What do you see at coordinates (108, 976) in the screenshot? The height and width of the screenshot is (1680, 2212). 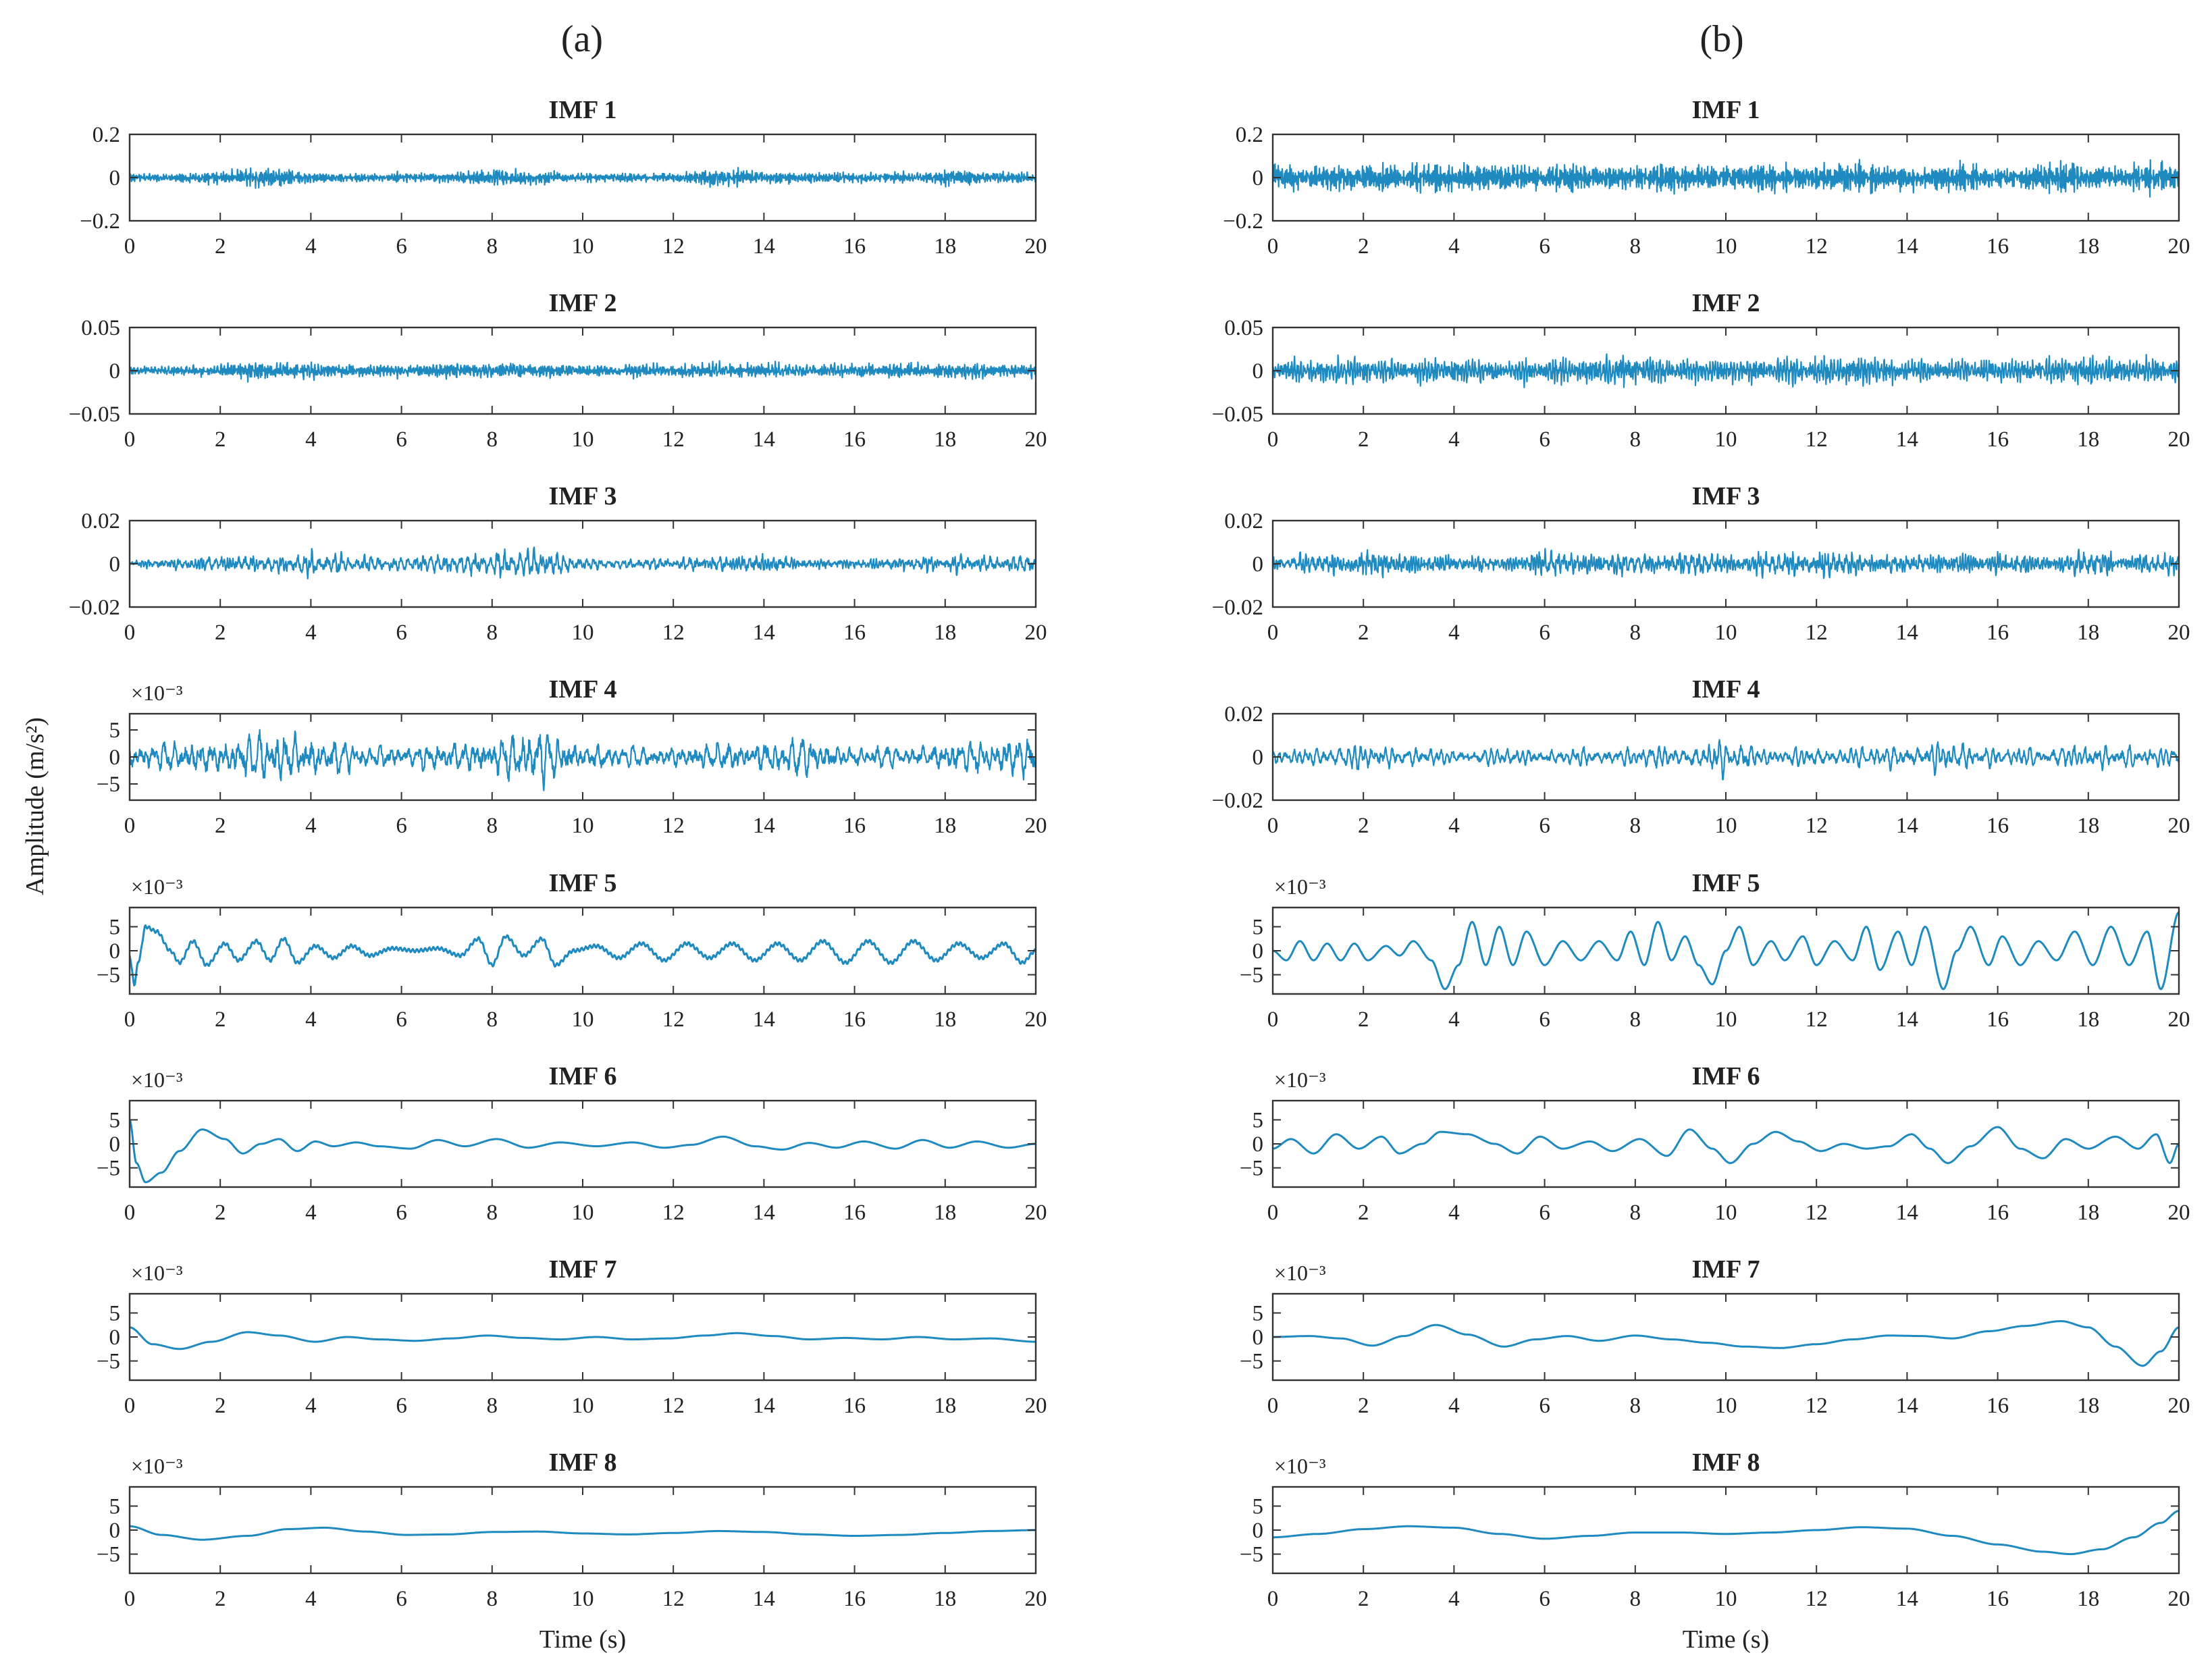 I see `y-tick-label: −5` at bounding box center [108, 976].